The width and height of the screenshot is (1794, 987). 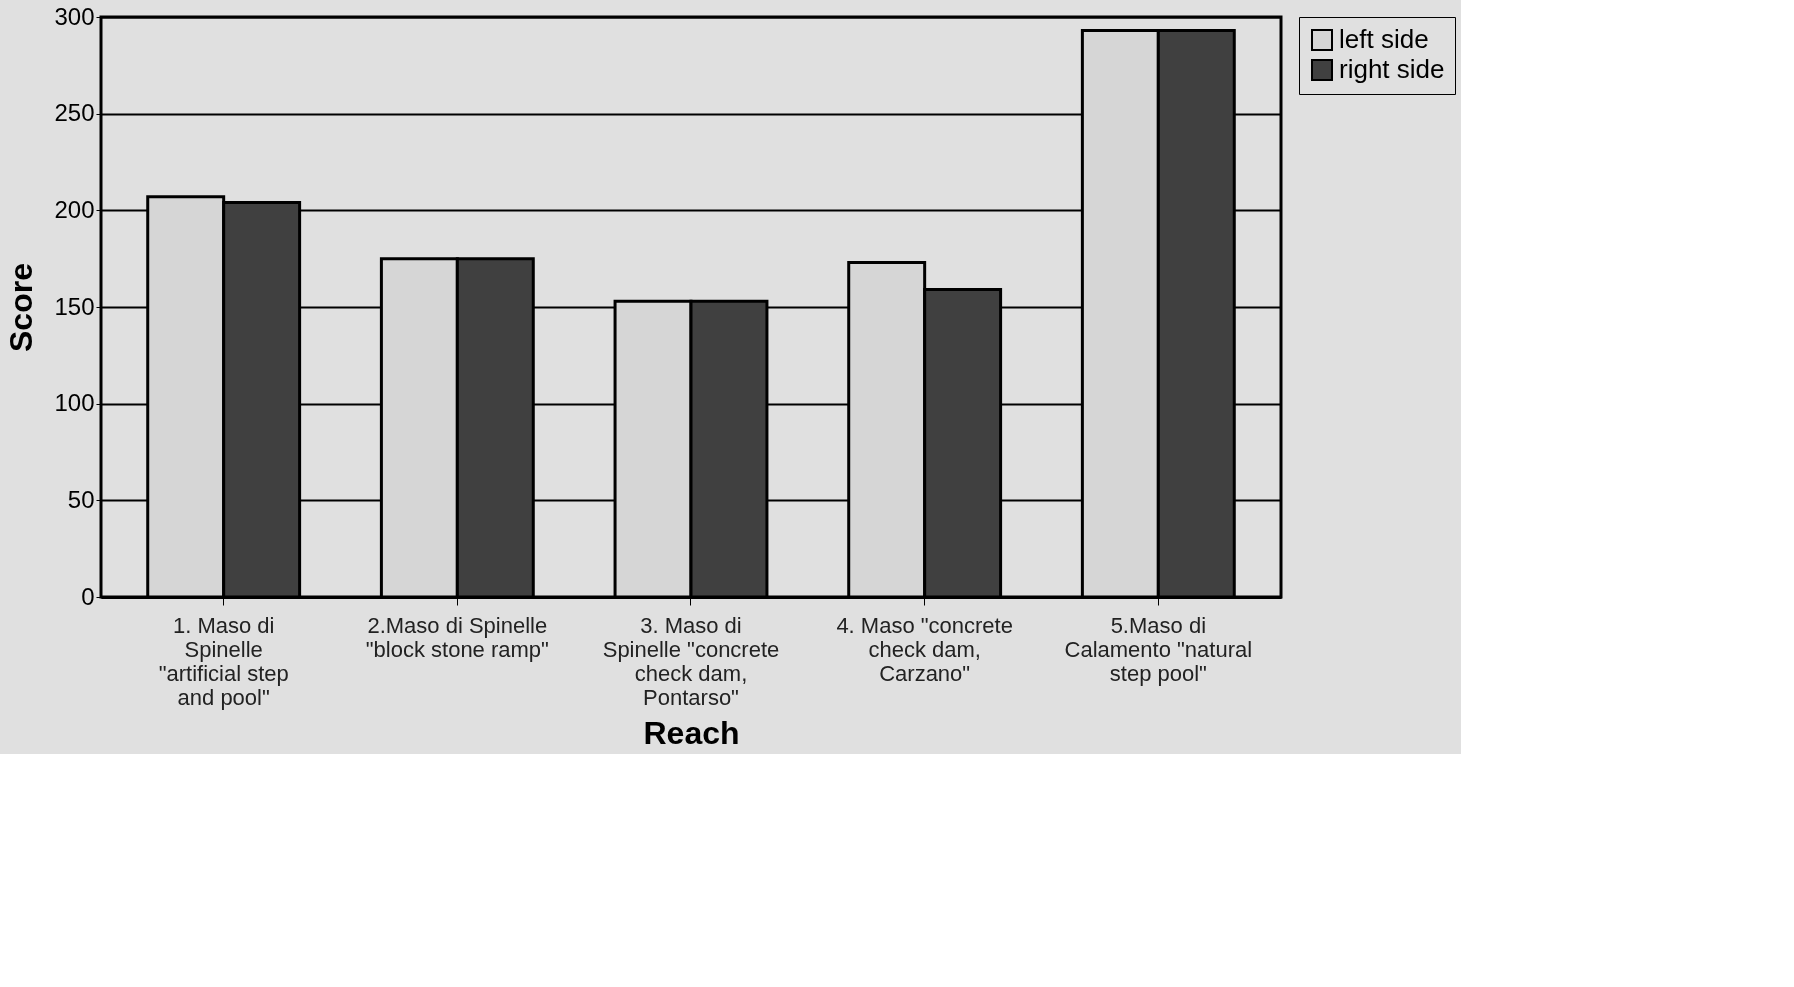 I want to click on x-tick-label: 2.Maso di Spinelle "block stone ramp", so click(x=457, y=637).